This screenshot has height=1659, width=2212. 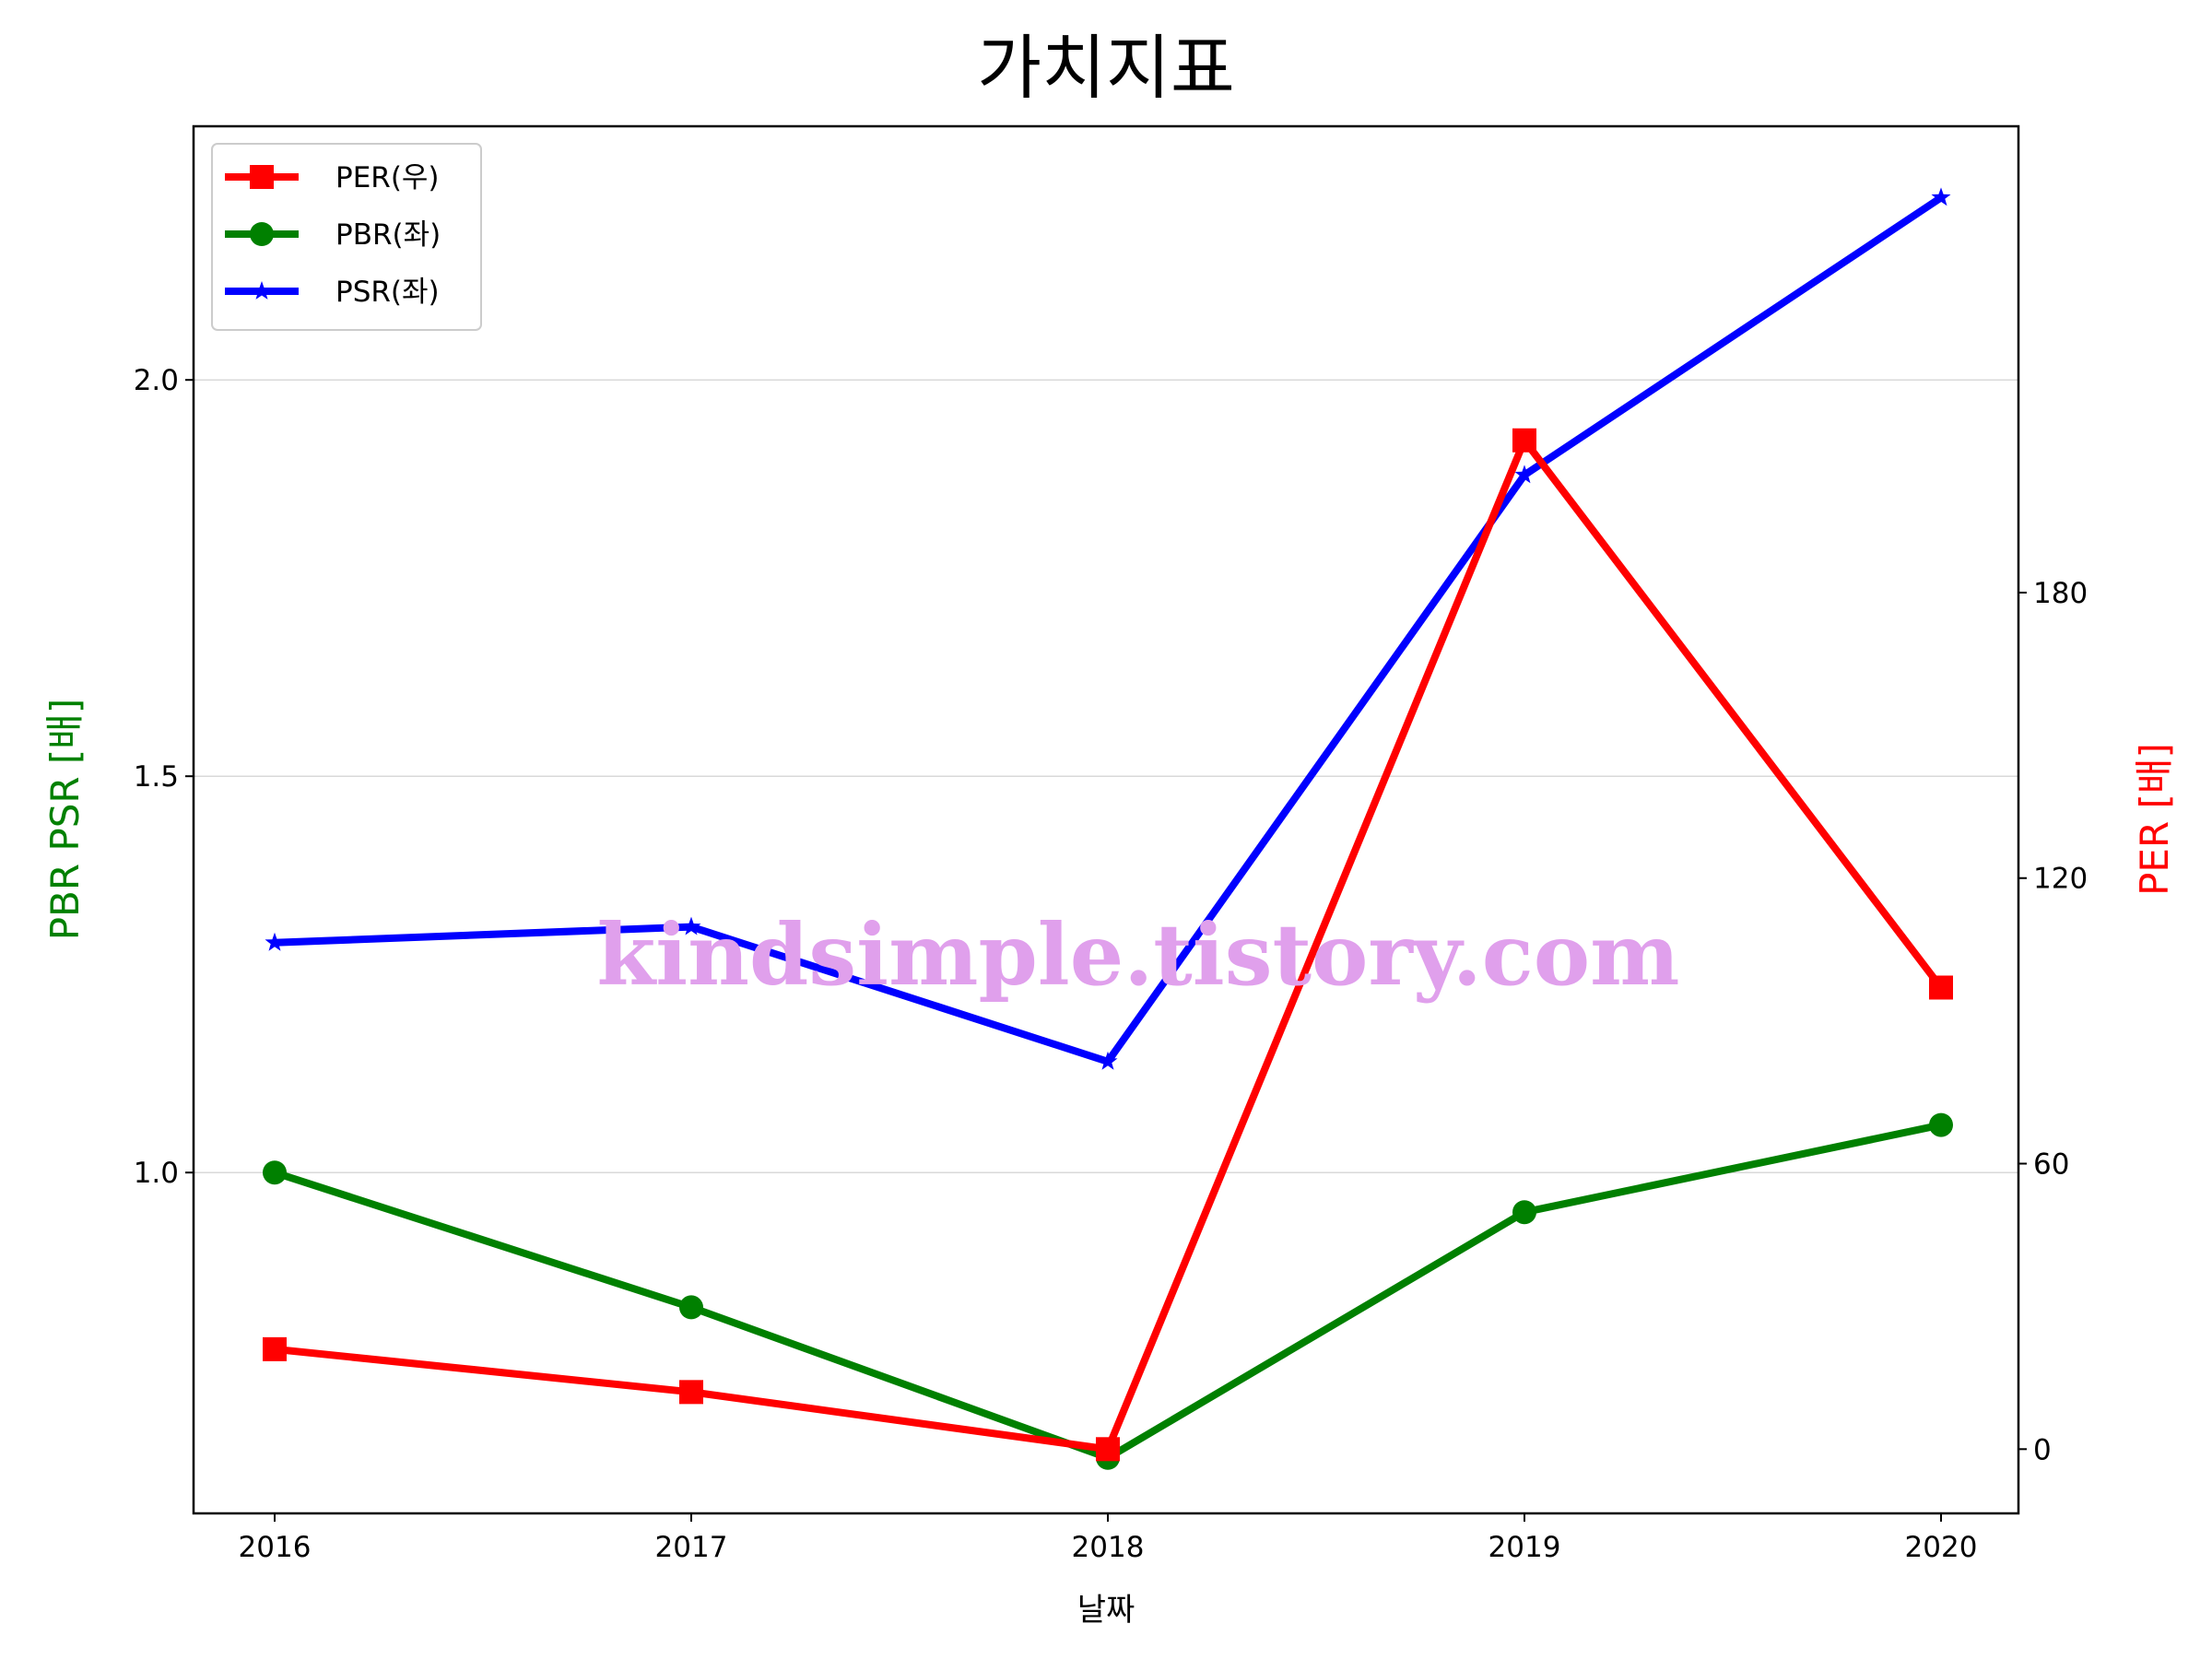 I want to click on right-tick-label: 60, so click(x=2051, y=1165).